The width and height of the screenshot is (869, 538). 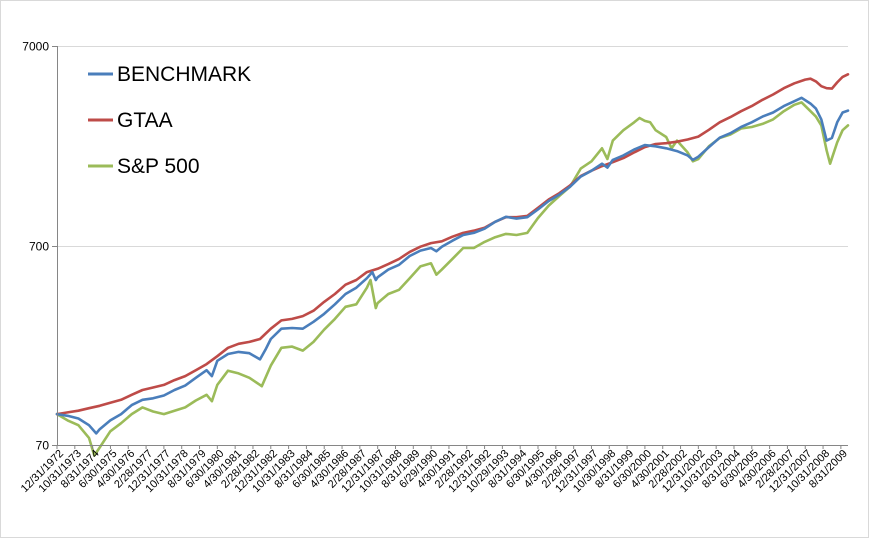 What do you see at coordinates (35, 47) in the screenshot?
I see `y-tick-label: 7000` at bounding box center [35, 47].